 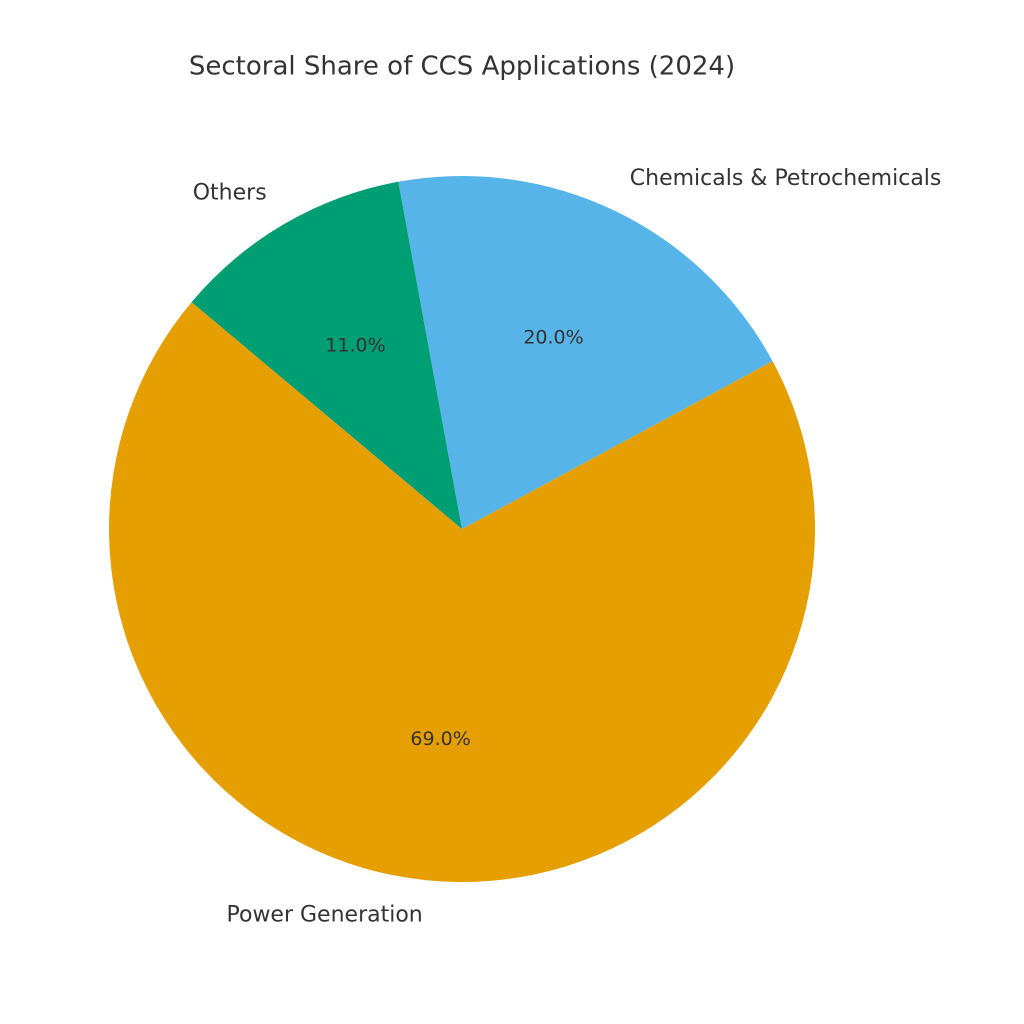 I want to click on slice-label: Others, so click(x=230, y=192).